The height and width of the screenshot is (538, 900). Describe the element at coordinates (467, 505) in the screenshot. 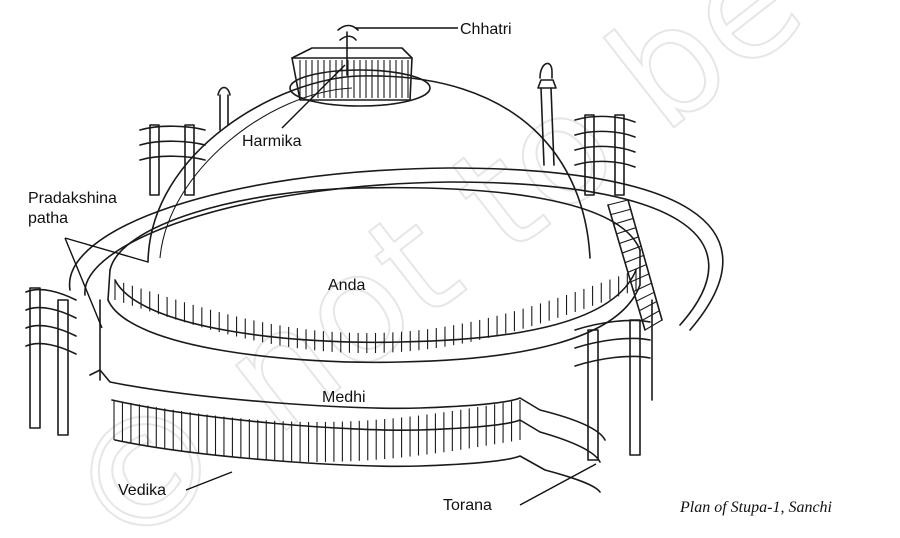

I see `label-torana: Torana` at that location.